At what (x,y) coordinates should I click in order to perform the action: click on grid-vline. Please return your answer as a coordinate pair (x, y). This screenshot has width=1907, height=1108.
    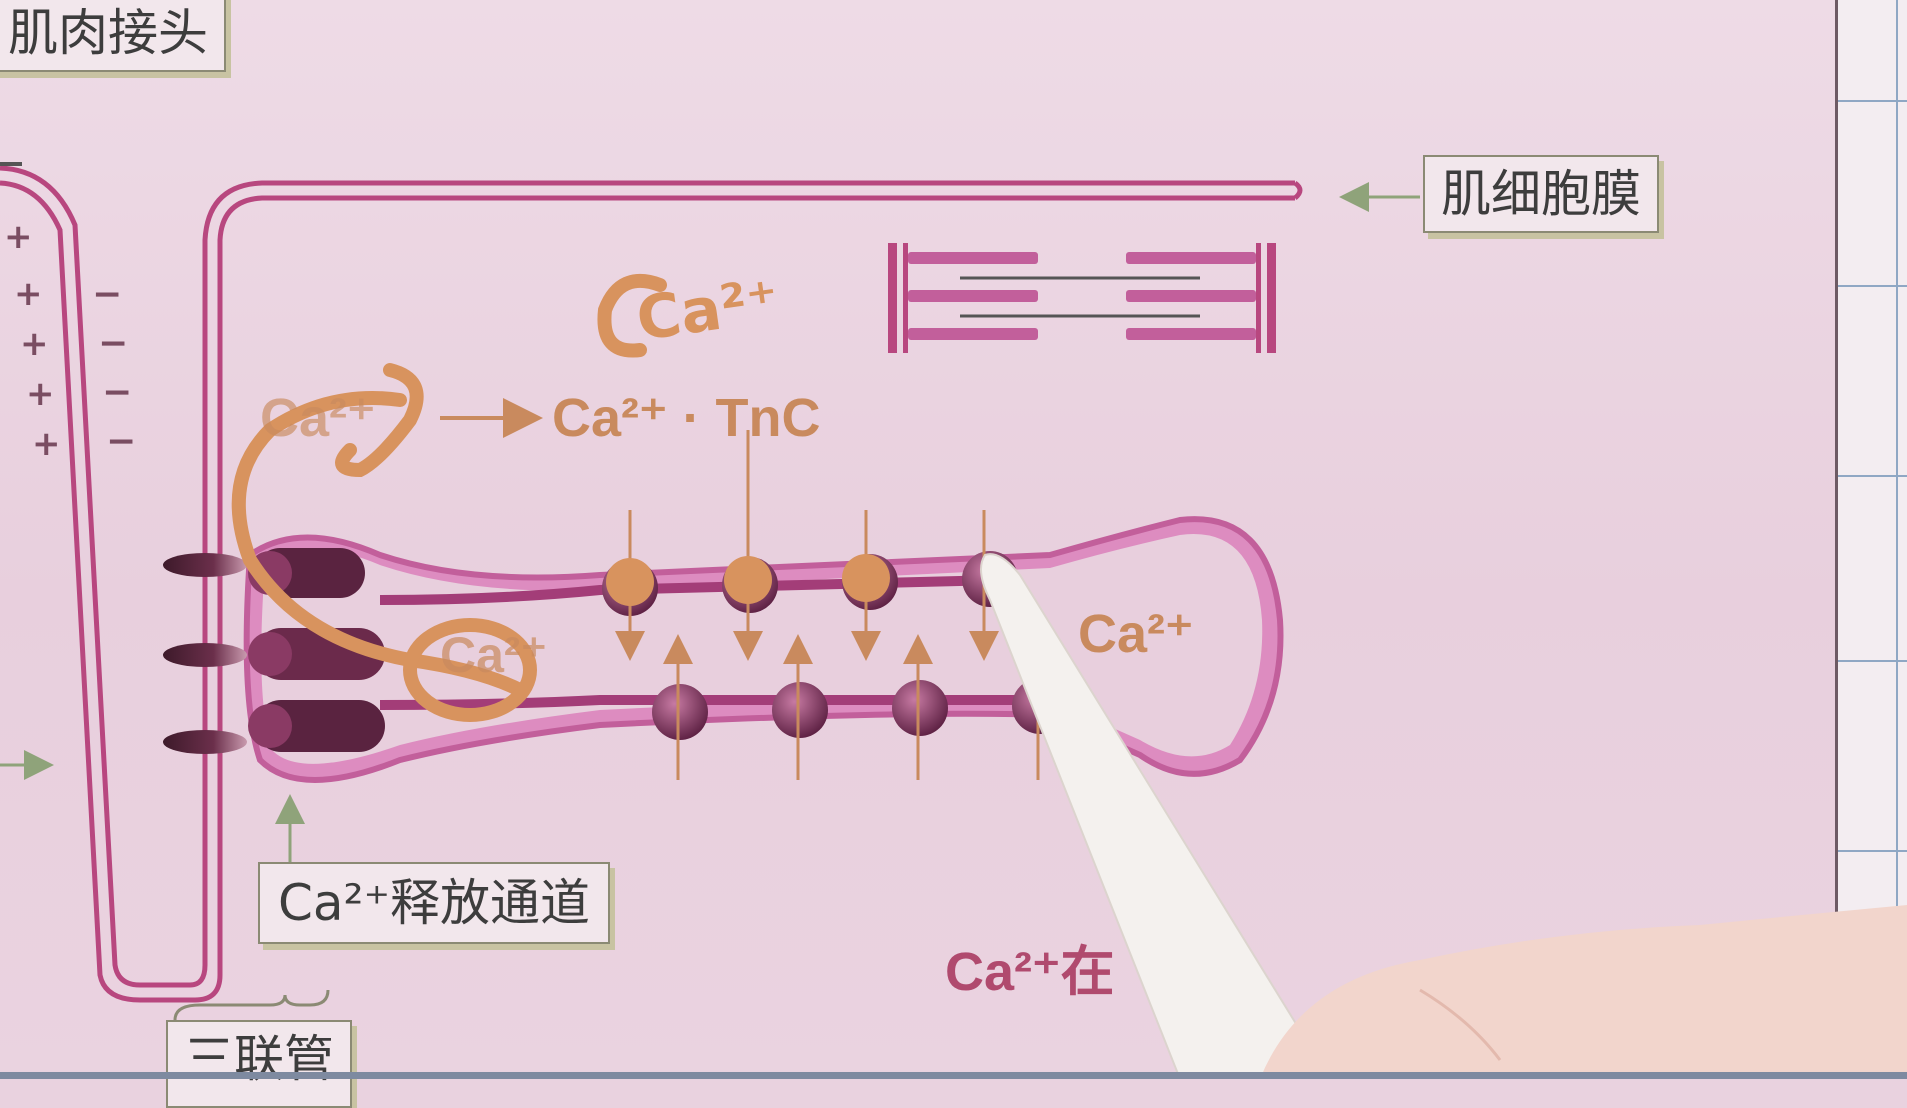
    Looking at the image, I should click on (1897, 539).